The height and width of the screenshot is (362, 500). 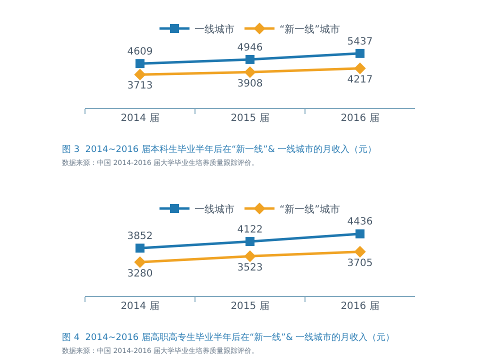 I want to click on caption: 图 3 2014~2016 届本科生毕业半年后在“新一线”& 一线城市的月收入（元）, so click(x=219, y=149).